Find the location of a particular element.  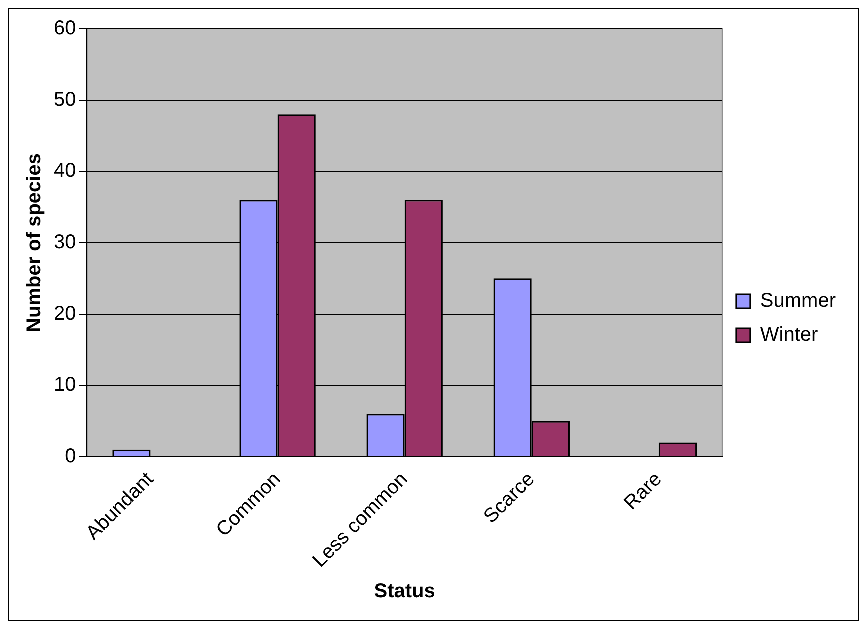

y-tick-label: 40 is located at coordinates (65, 171).